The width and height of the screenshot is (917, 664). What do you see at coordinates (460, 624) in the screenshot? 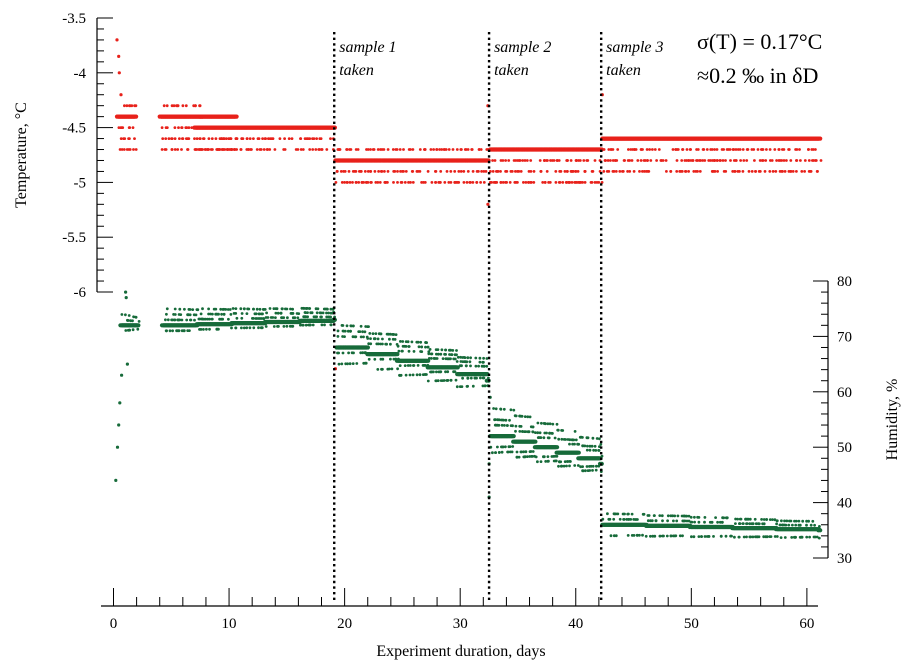
I see `x-axis-tick-label: 30` at bounding box center [460, 624].